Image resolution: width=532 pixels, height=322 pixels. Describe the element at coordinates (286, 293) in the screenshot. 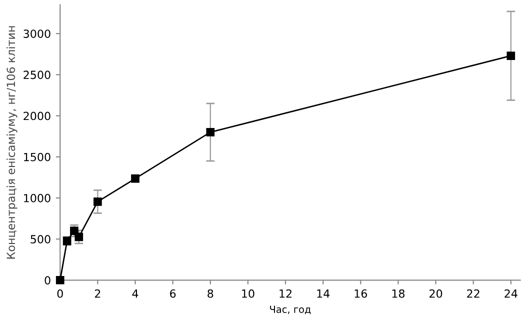

I see `x-tick-label: 12` at that location.